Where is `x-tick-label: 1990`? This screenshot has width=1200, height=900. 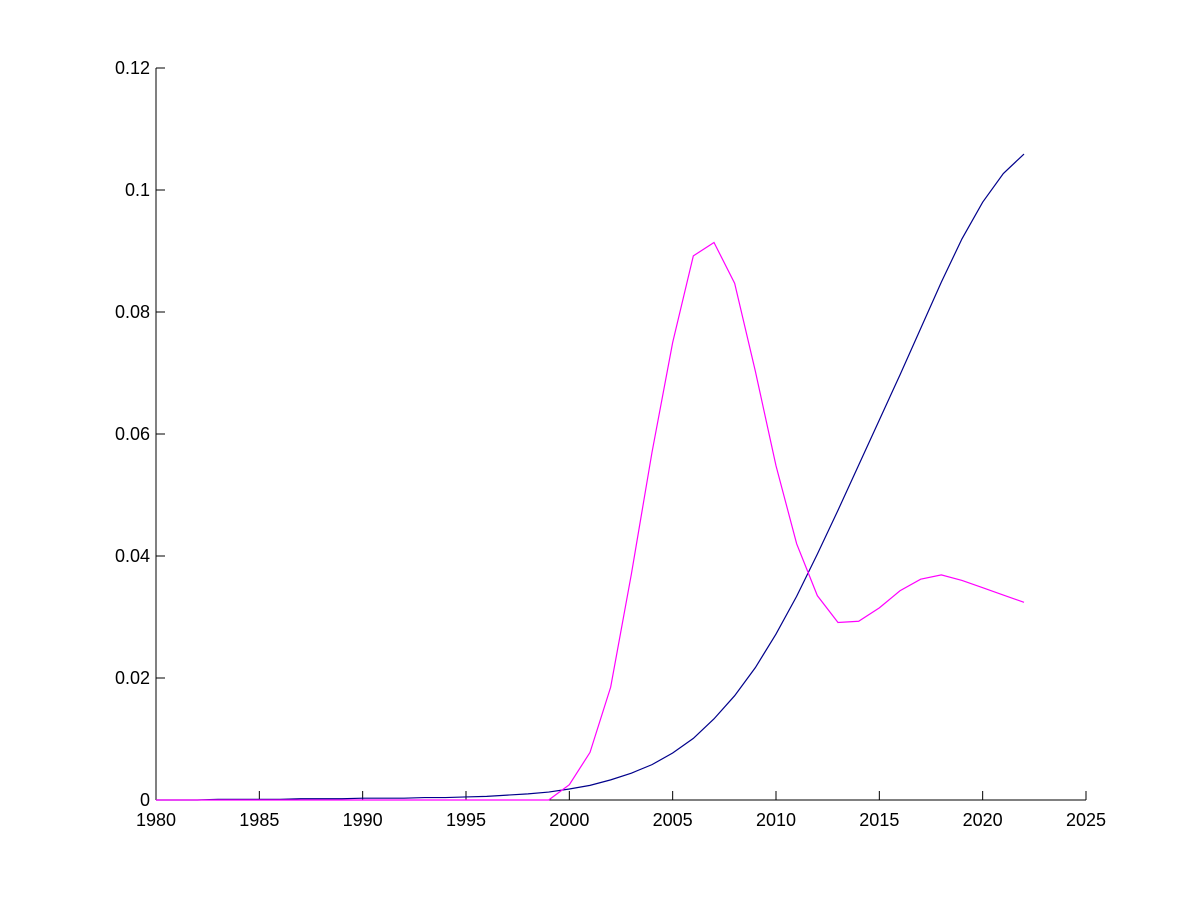 x-tick-label: 1990 is located at coordinates (363, 820).